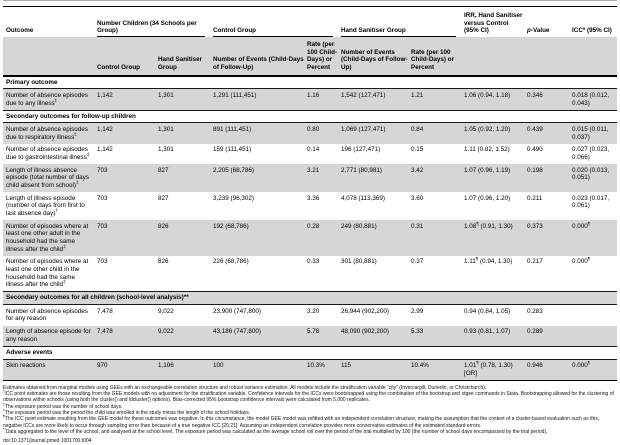 This screenshot has height=445, width=620. What do you see at coordinates (376, 336) in the screenshot?
I see `cell-sanitiser-events: 48,090 (902,200)` at bounding box center [376, 336].